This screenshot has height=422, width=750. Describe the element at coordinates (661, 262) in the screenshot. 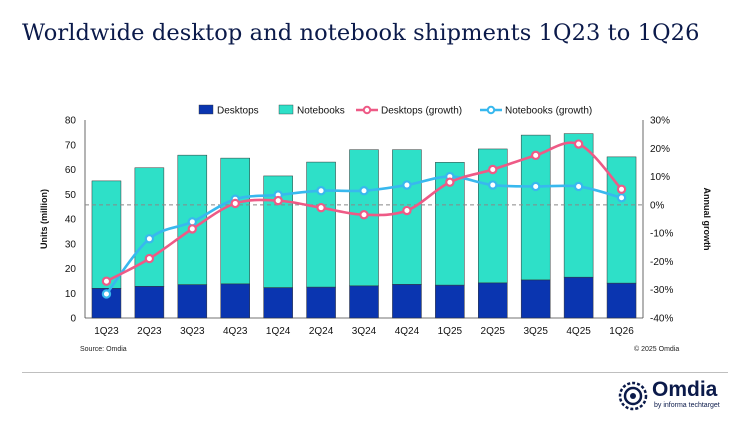

I see `y2-tick-label: -20%` at that location.